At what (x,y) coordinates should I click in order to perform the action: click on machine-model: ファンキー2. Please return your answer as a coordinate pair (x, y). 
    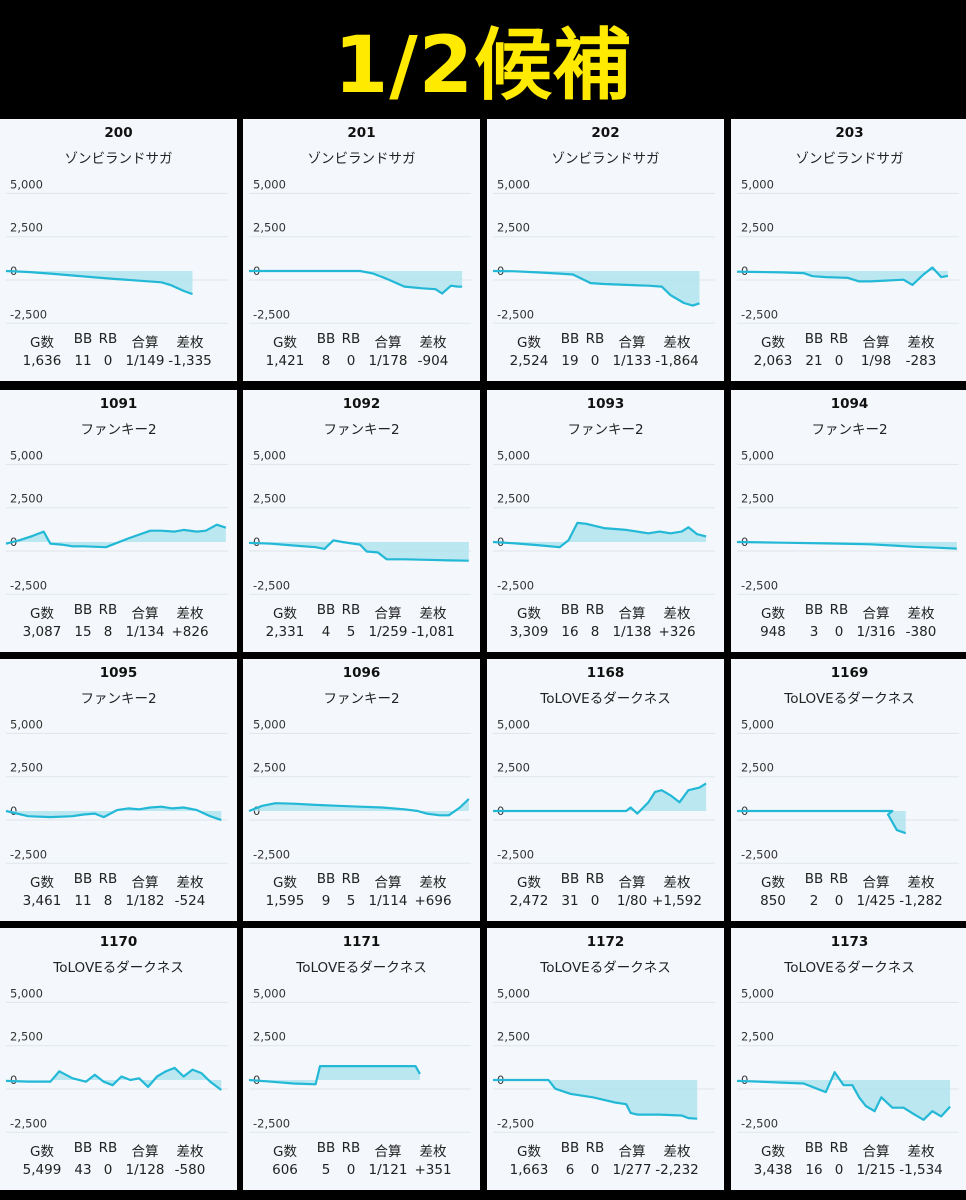
    Looking at the image, I should click on (849, 430).